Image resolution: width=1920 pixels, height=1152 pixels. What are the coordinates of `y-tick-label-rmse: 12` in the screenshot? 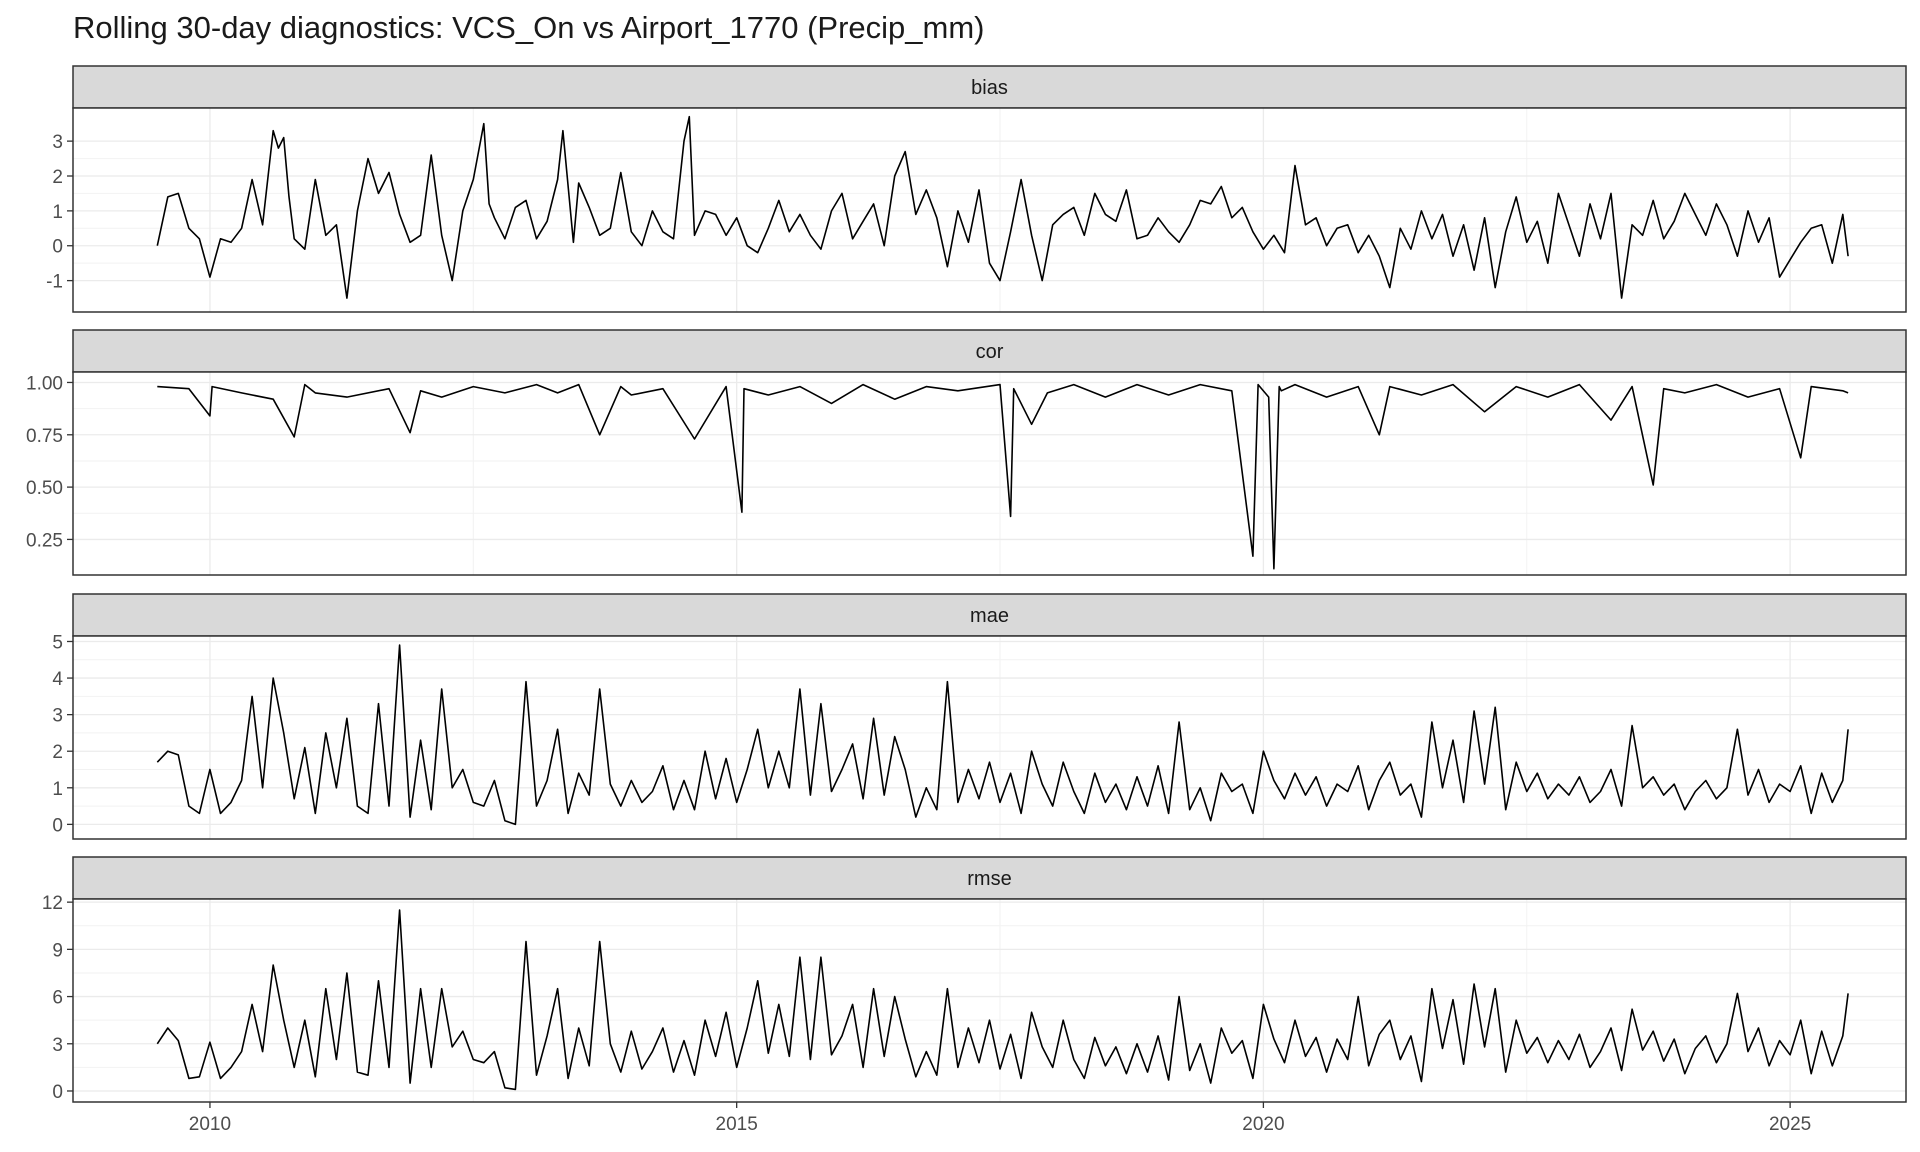 It's located at (52, 903).